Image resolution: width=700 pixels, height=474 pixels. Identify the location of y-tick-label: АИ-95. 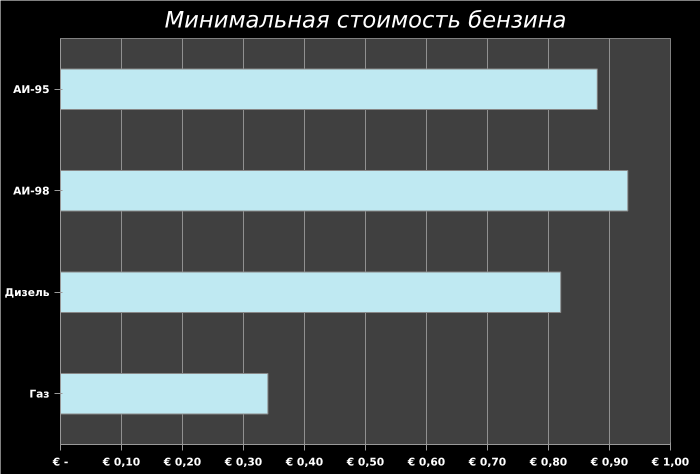
(31, 89).